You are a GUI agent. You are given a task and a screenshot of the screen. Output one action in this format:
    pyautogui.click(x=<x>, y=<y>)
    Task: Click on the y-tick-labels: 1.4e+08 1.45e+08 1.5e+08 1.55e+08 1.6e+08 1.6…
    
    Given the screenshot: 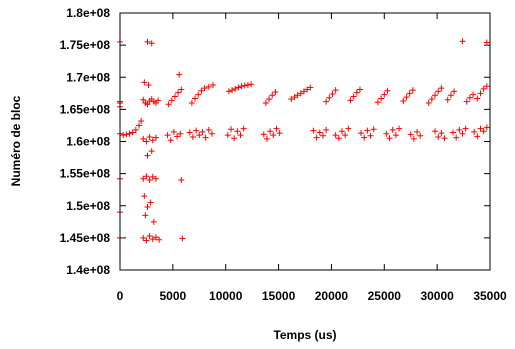 What is the action you would take?
    pyautogui.click(x=85, y=141)
    